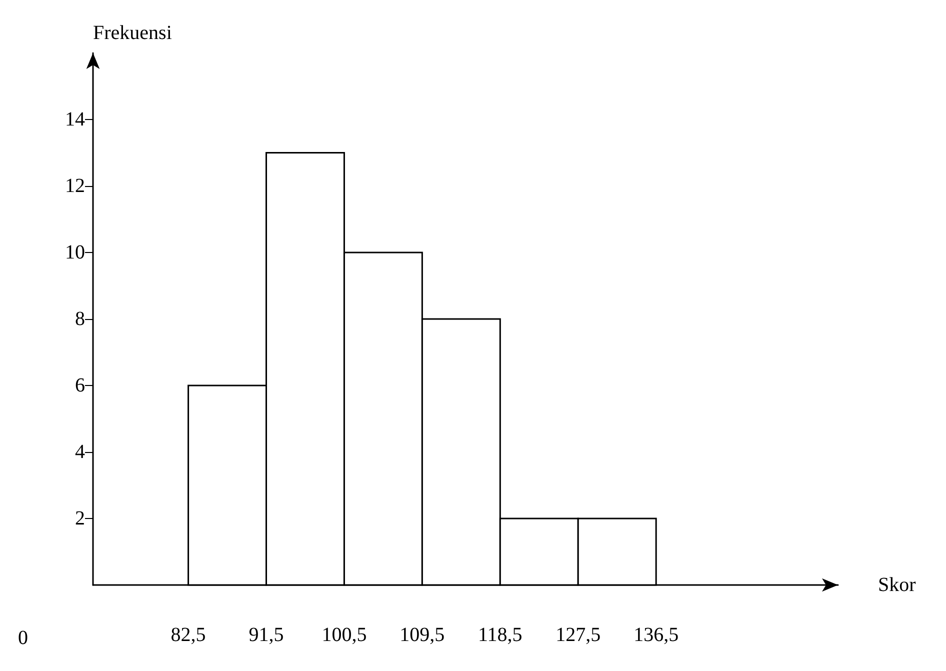 This screenshot has height=671, width=946. What do you see at coordinates (188, 635) in the screenshot?
I see `x-tick-label: 82,5` at bounding box center [188, 635].